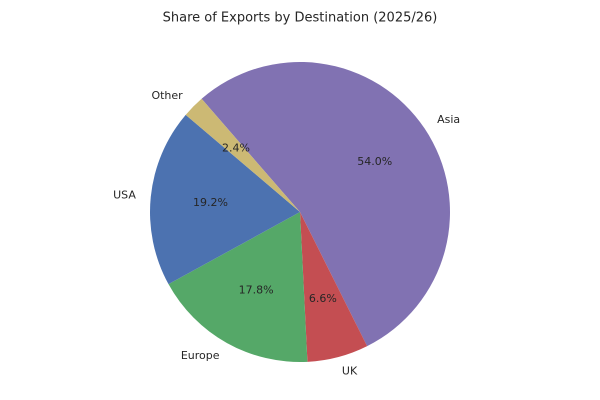  I want to click on value-label: 19.2%, so click(210, 202).